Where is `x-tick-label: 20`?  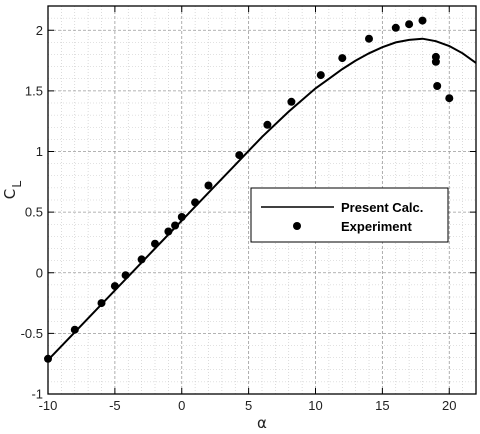 x-tick-label: 20 is located at coordinates (449, 405).